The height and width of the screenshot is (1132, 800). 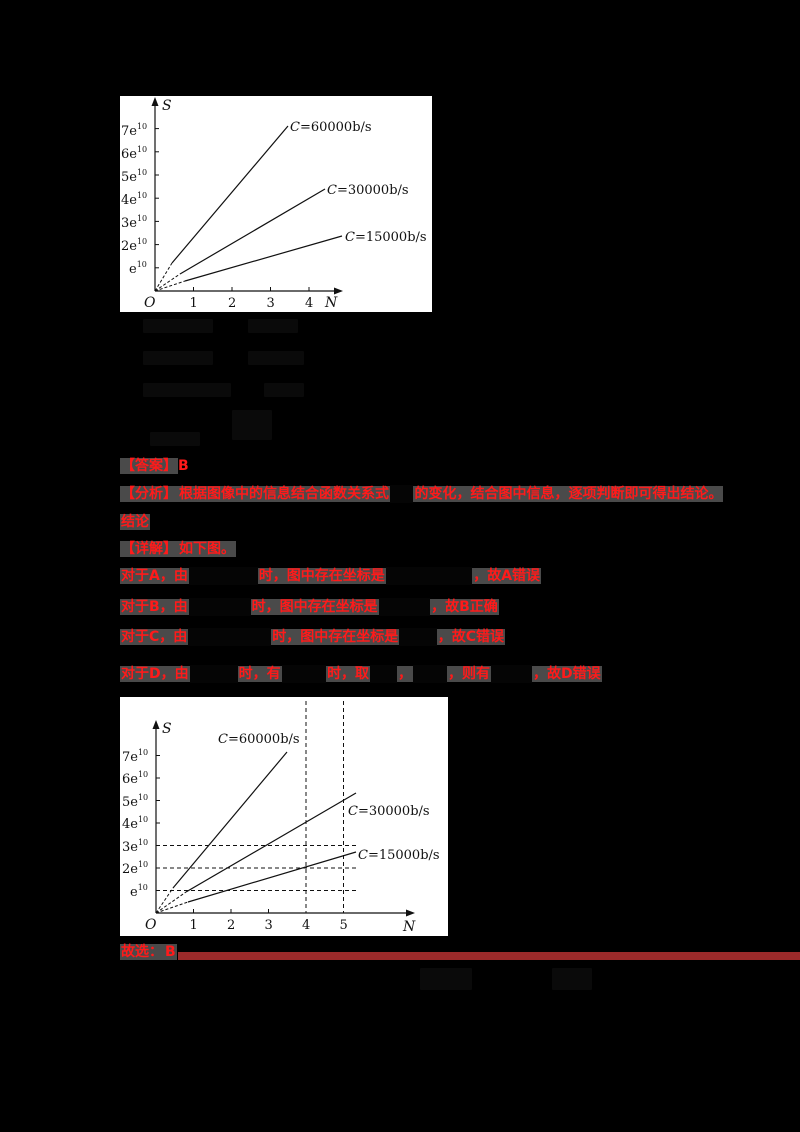 I want to click on option-formula-c, so click(x=187, y=390).